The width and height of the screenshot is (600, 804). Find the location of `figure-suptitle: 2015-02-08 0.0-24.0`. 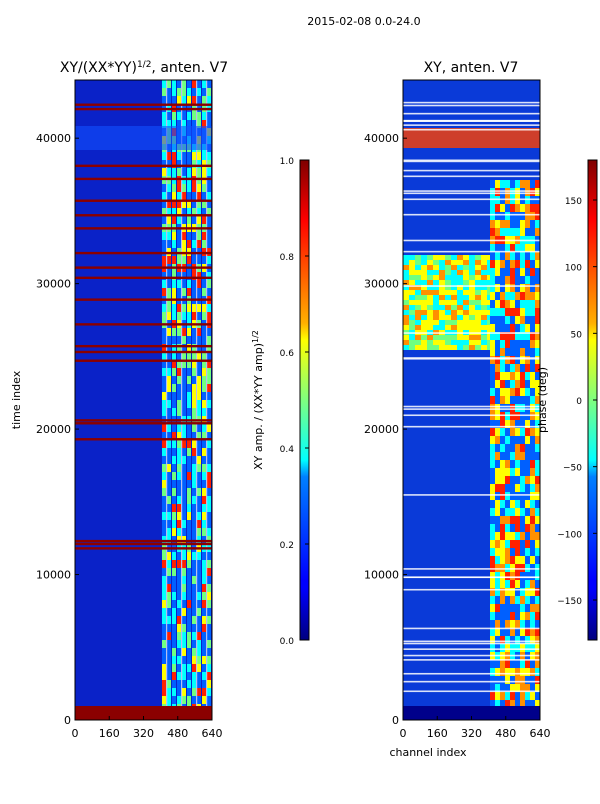

figure-suptitle: 2015-02-08 0.0-24.0 is located at coordinates (363, 21).